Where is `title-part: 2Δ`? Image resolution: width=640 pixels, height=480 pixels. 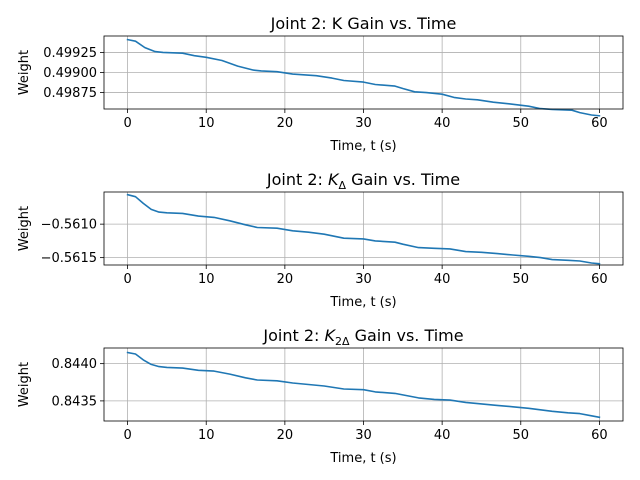 title-part: 2Δ is located at coordinates (342, 341).